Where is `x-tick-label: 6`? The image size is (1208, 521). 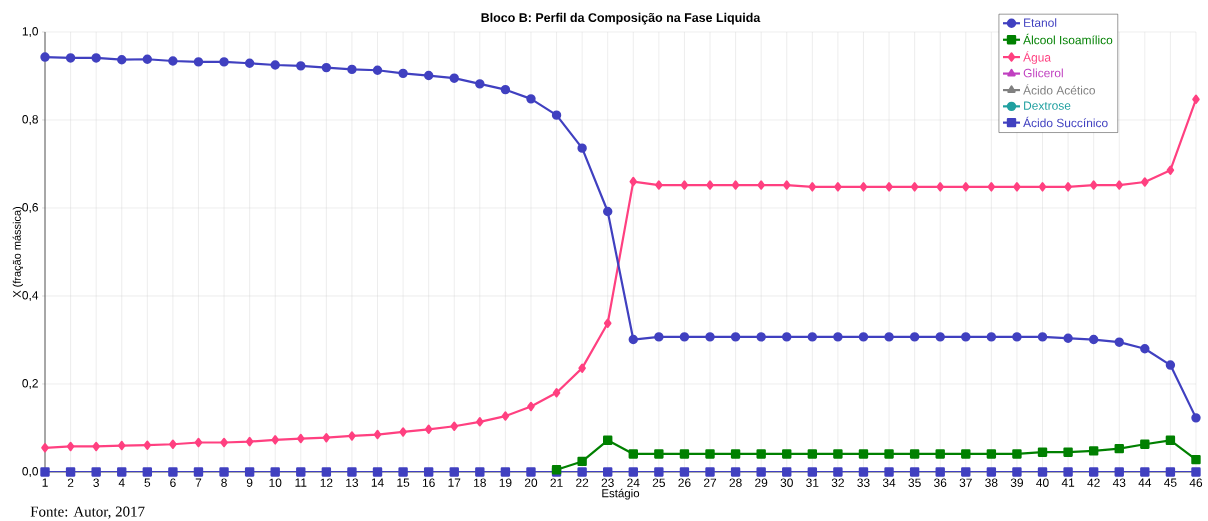
x-tick-label: 6 is located at coordinates (173, 482).